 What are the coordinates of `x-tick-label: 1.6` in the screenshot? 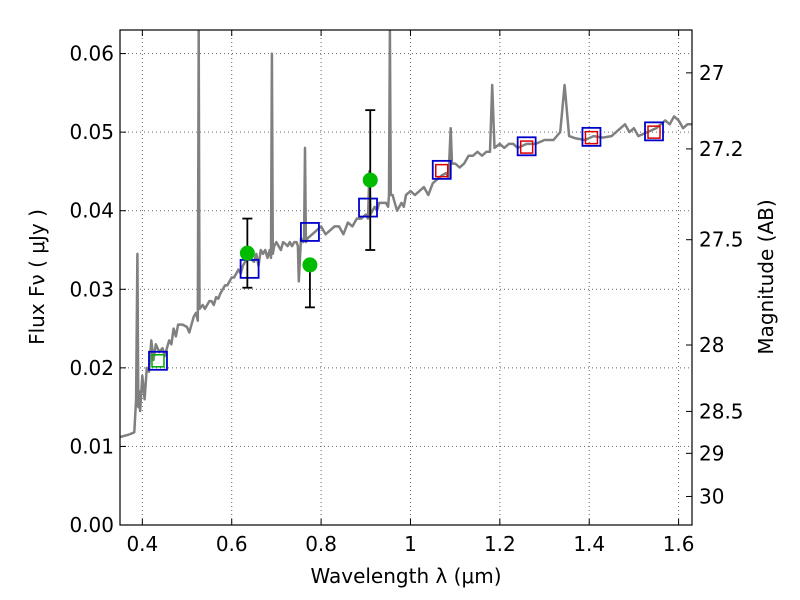 It's located at (679, 544).